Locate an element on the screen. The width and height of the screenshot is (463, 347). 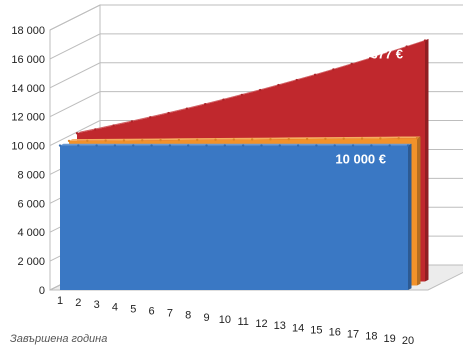
y-tick-label: 16 000 is located at coordinates (28, 60).